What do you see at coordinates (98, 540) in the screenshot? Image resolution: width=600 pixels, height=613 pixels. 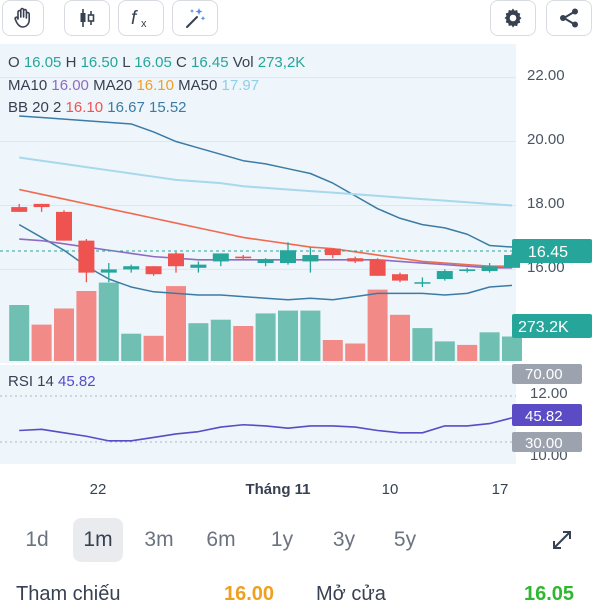 I see `period-1m: 1m` at bounding box center [98, 540].